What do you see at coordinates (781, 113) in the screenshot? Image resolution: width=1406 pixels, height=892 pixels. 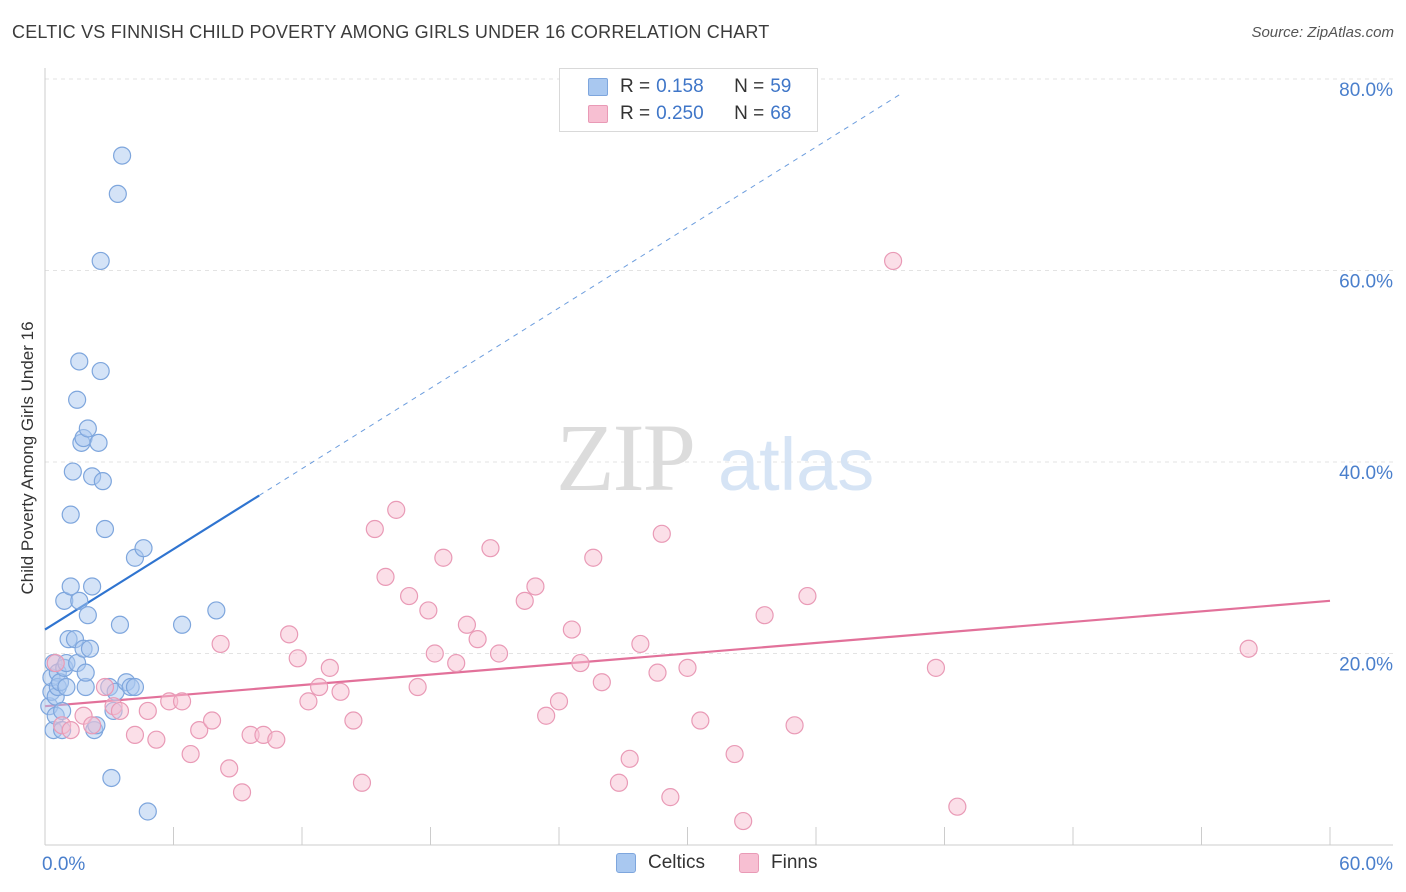 I see `legend-n-value: 68` at bounding box center [781, 113].